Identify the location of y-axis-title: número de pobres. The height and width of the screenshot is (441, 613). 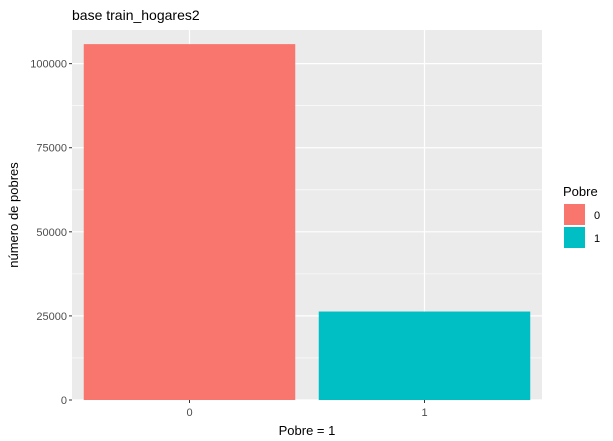
(13, 215).